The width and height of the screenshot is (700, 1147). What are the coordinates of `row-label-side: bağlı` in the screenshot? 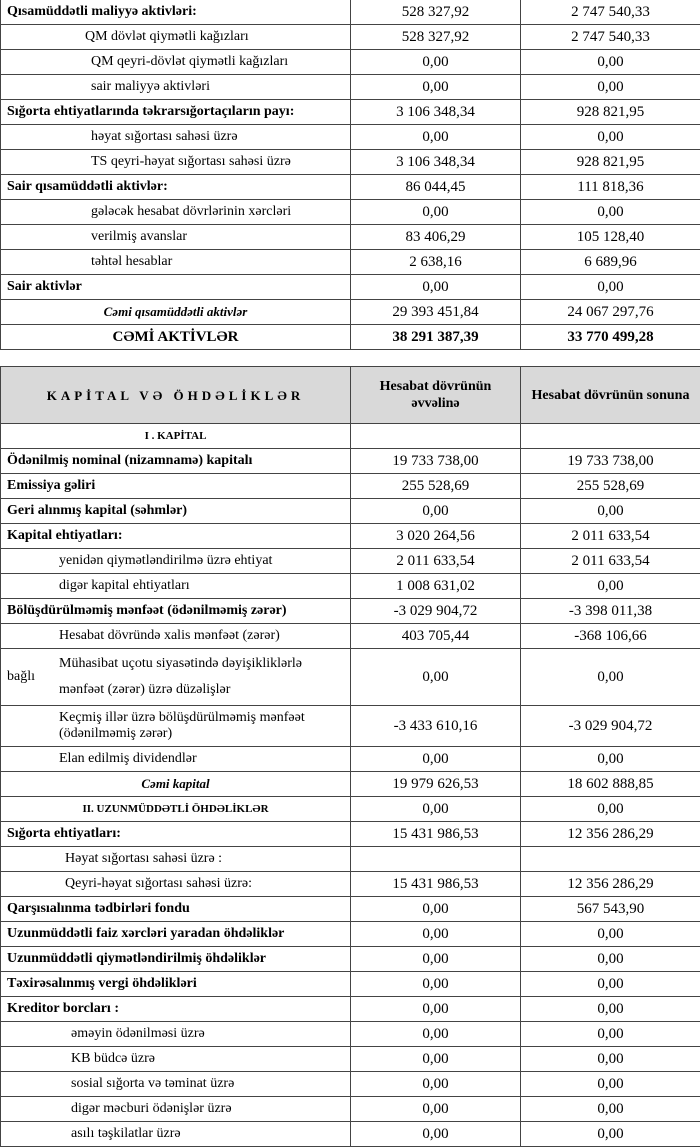 It's located at (33, 677).